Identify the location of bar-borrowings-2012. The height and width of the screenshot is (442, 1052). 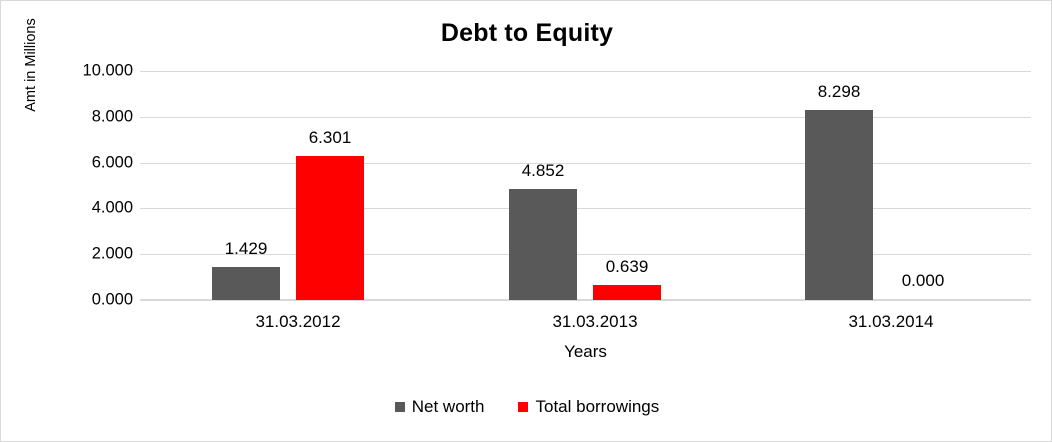
(330, 227).